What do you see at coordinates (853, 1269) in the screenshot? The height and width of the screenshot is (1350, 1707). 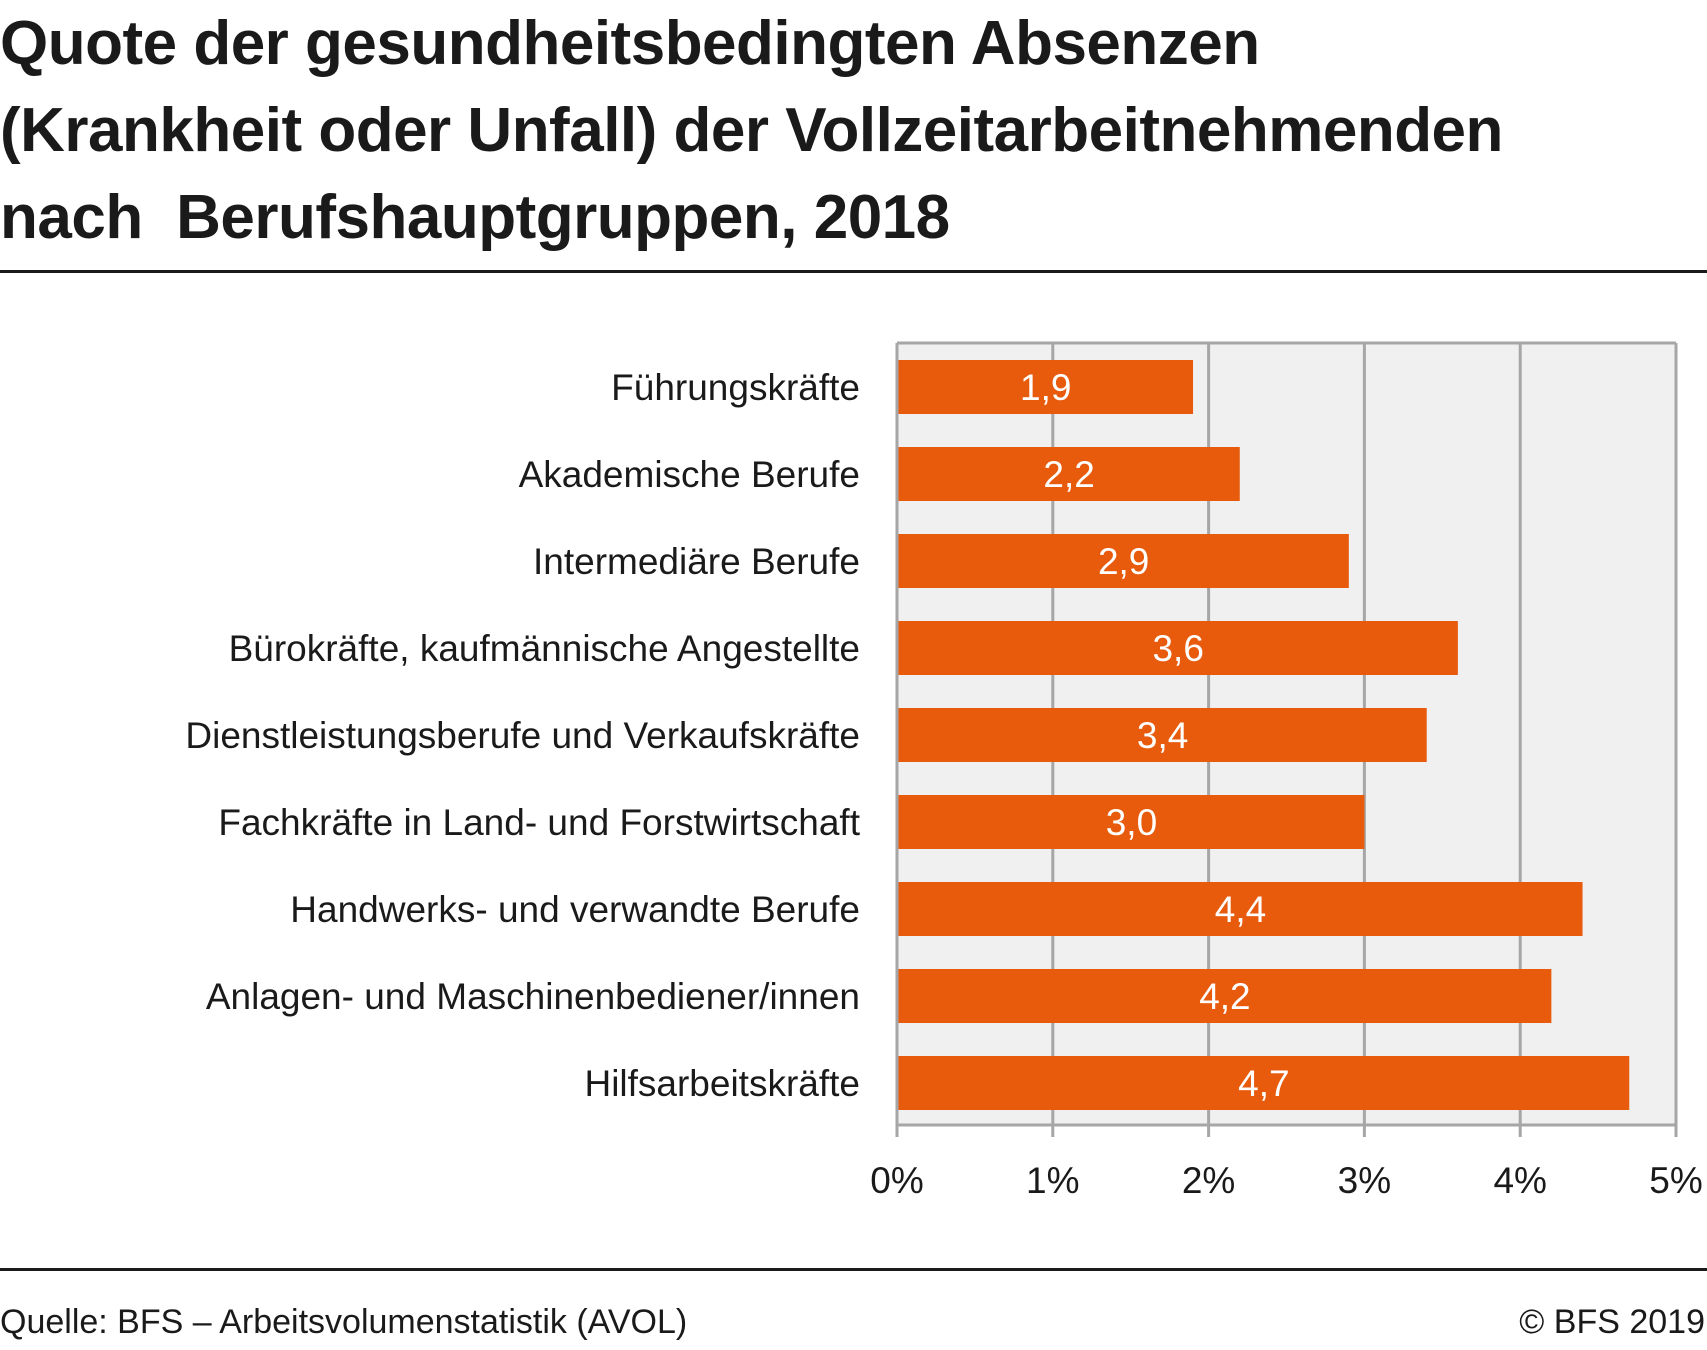 I see `bottom-divider` at bounding box center [853, 1269].